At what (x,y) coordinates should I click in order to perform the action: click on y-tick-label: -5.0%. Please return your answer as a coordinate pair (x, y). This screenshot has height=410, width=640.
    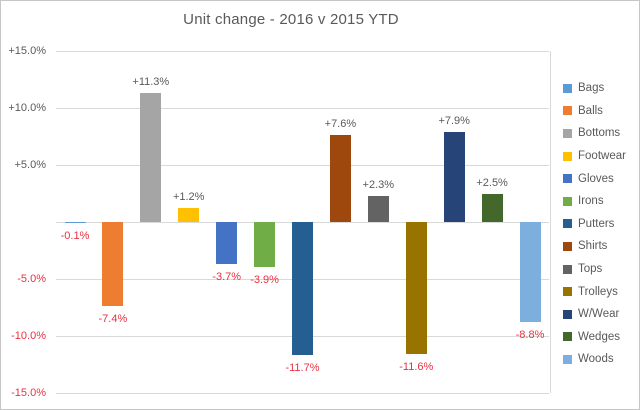
    Looking at the image, I should click on (31, 279).